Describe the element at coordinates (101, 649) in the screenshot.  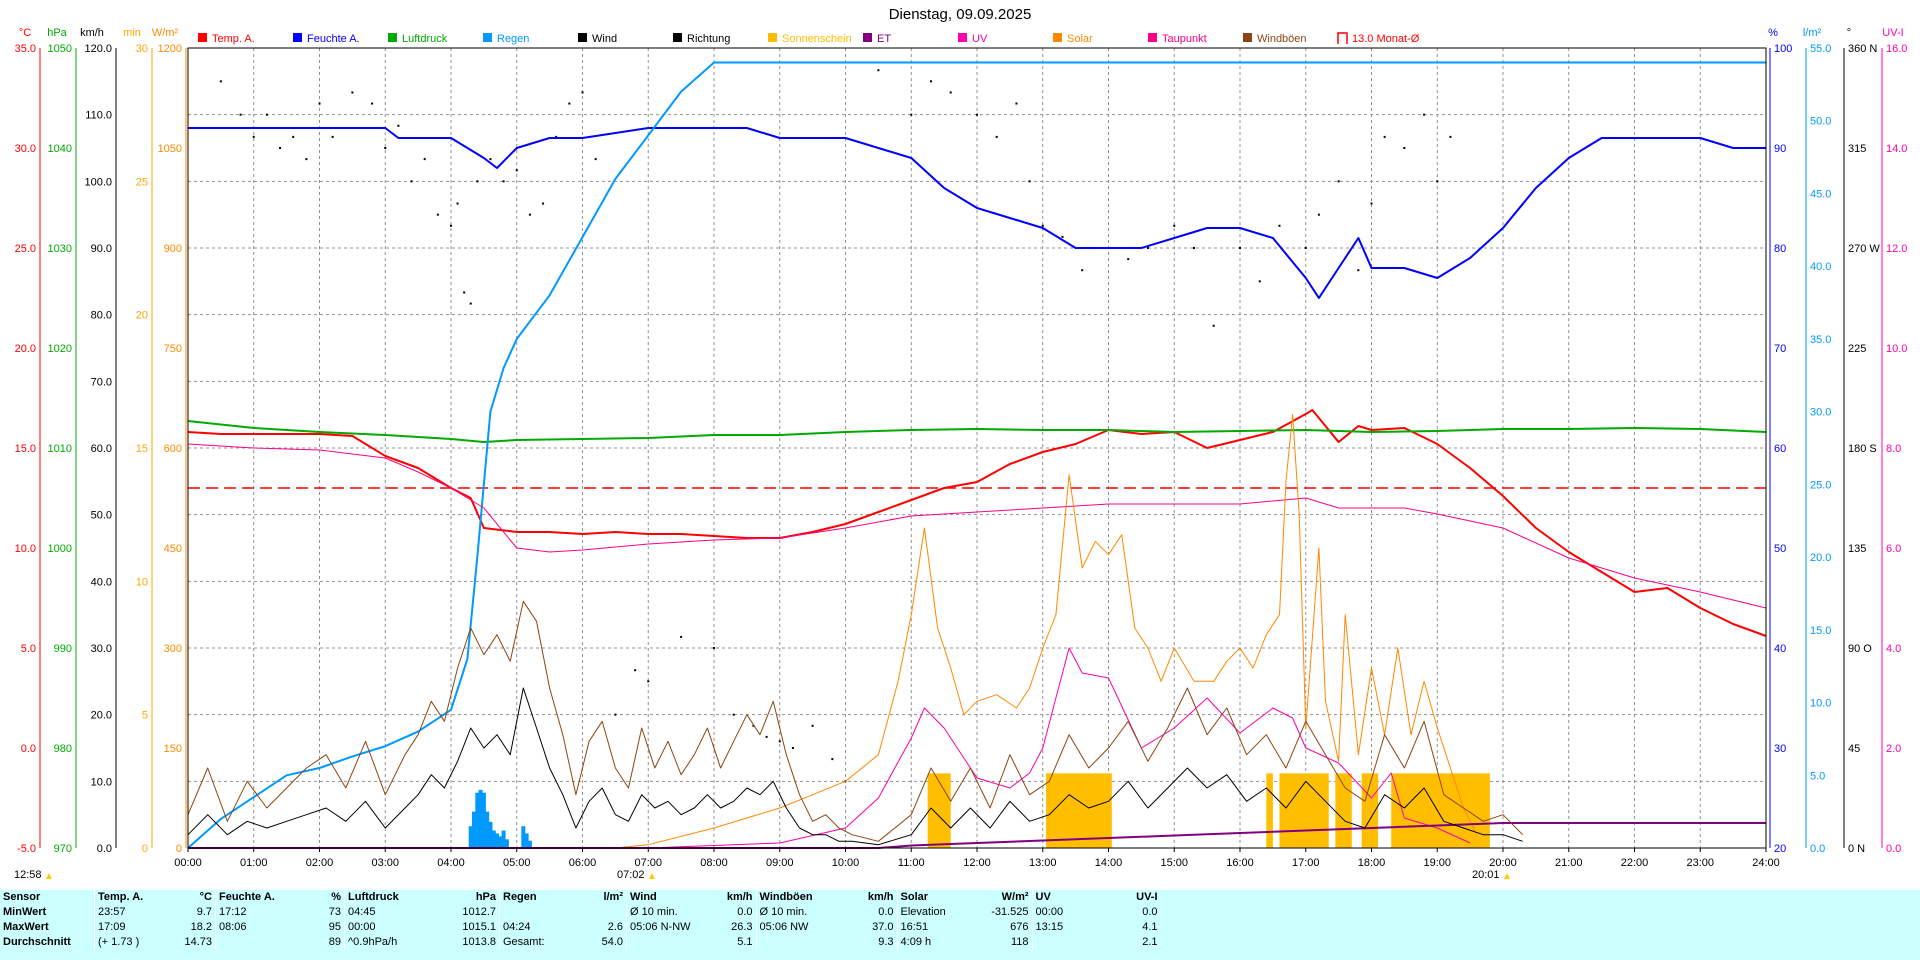
I see `axis-tick-wind: 30.0` at that location.